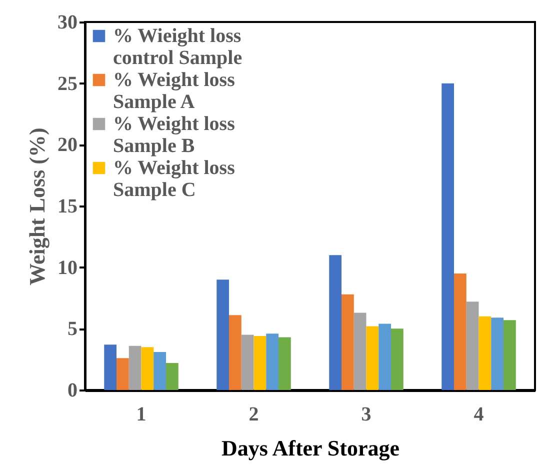 The width and height of the screenshot is (543, 468). I want to click on legend-label: % Weight loss Sample A, so click(174, 91).